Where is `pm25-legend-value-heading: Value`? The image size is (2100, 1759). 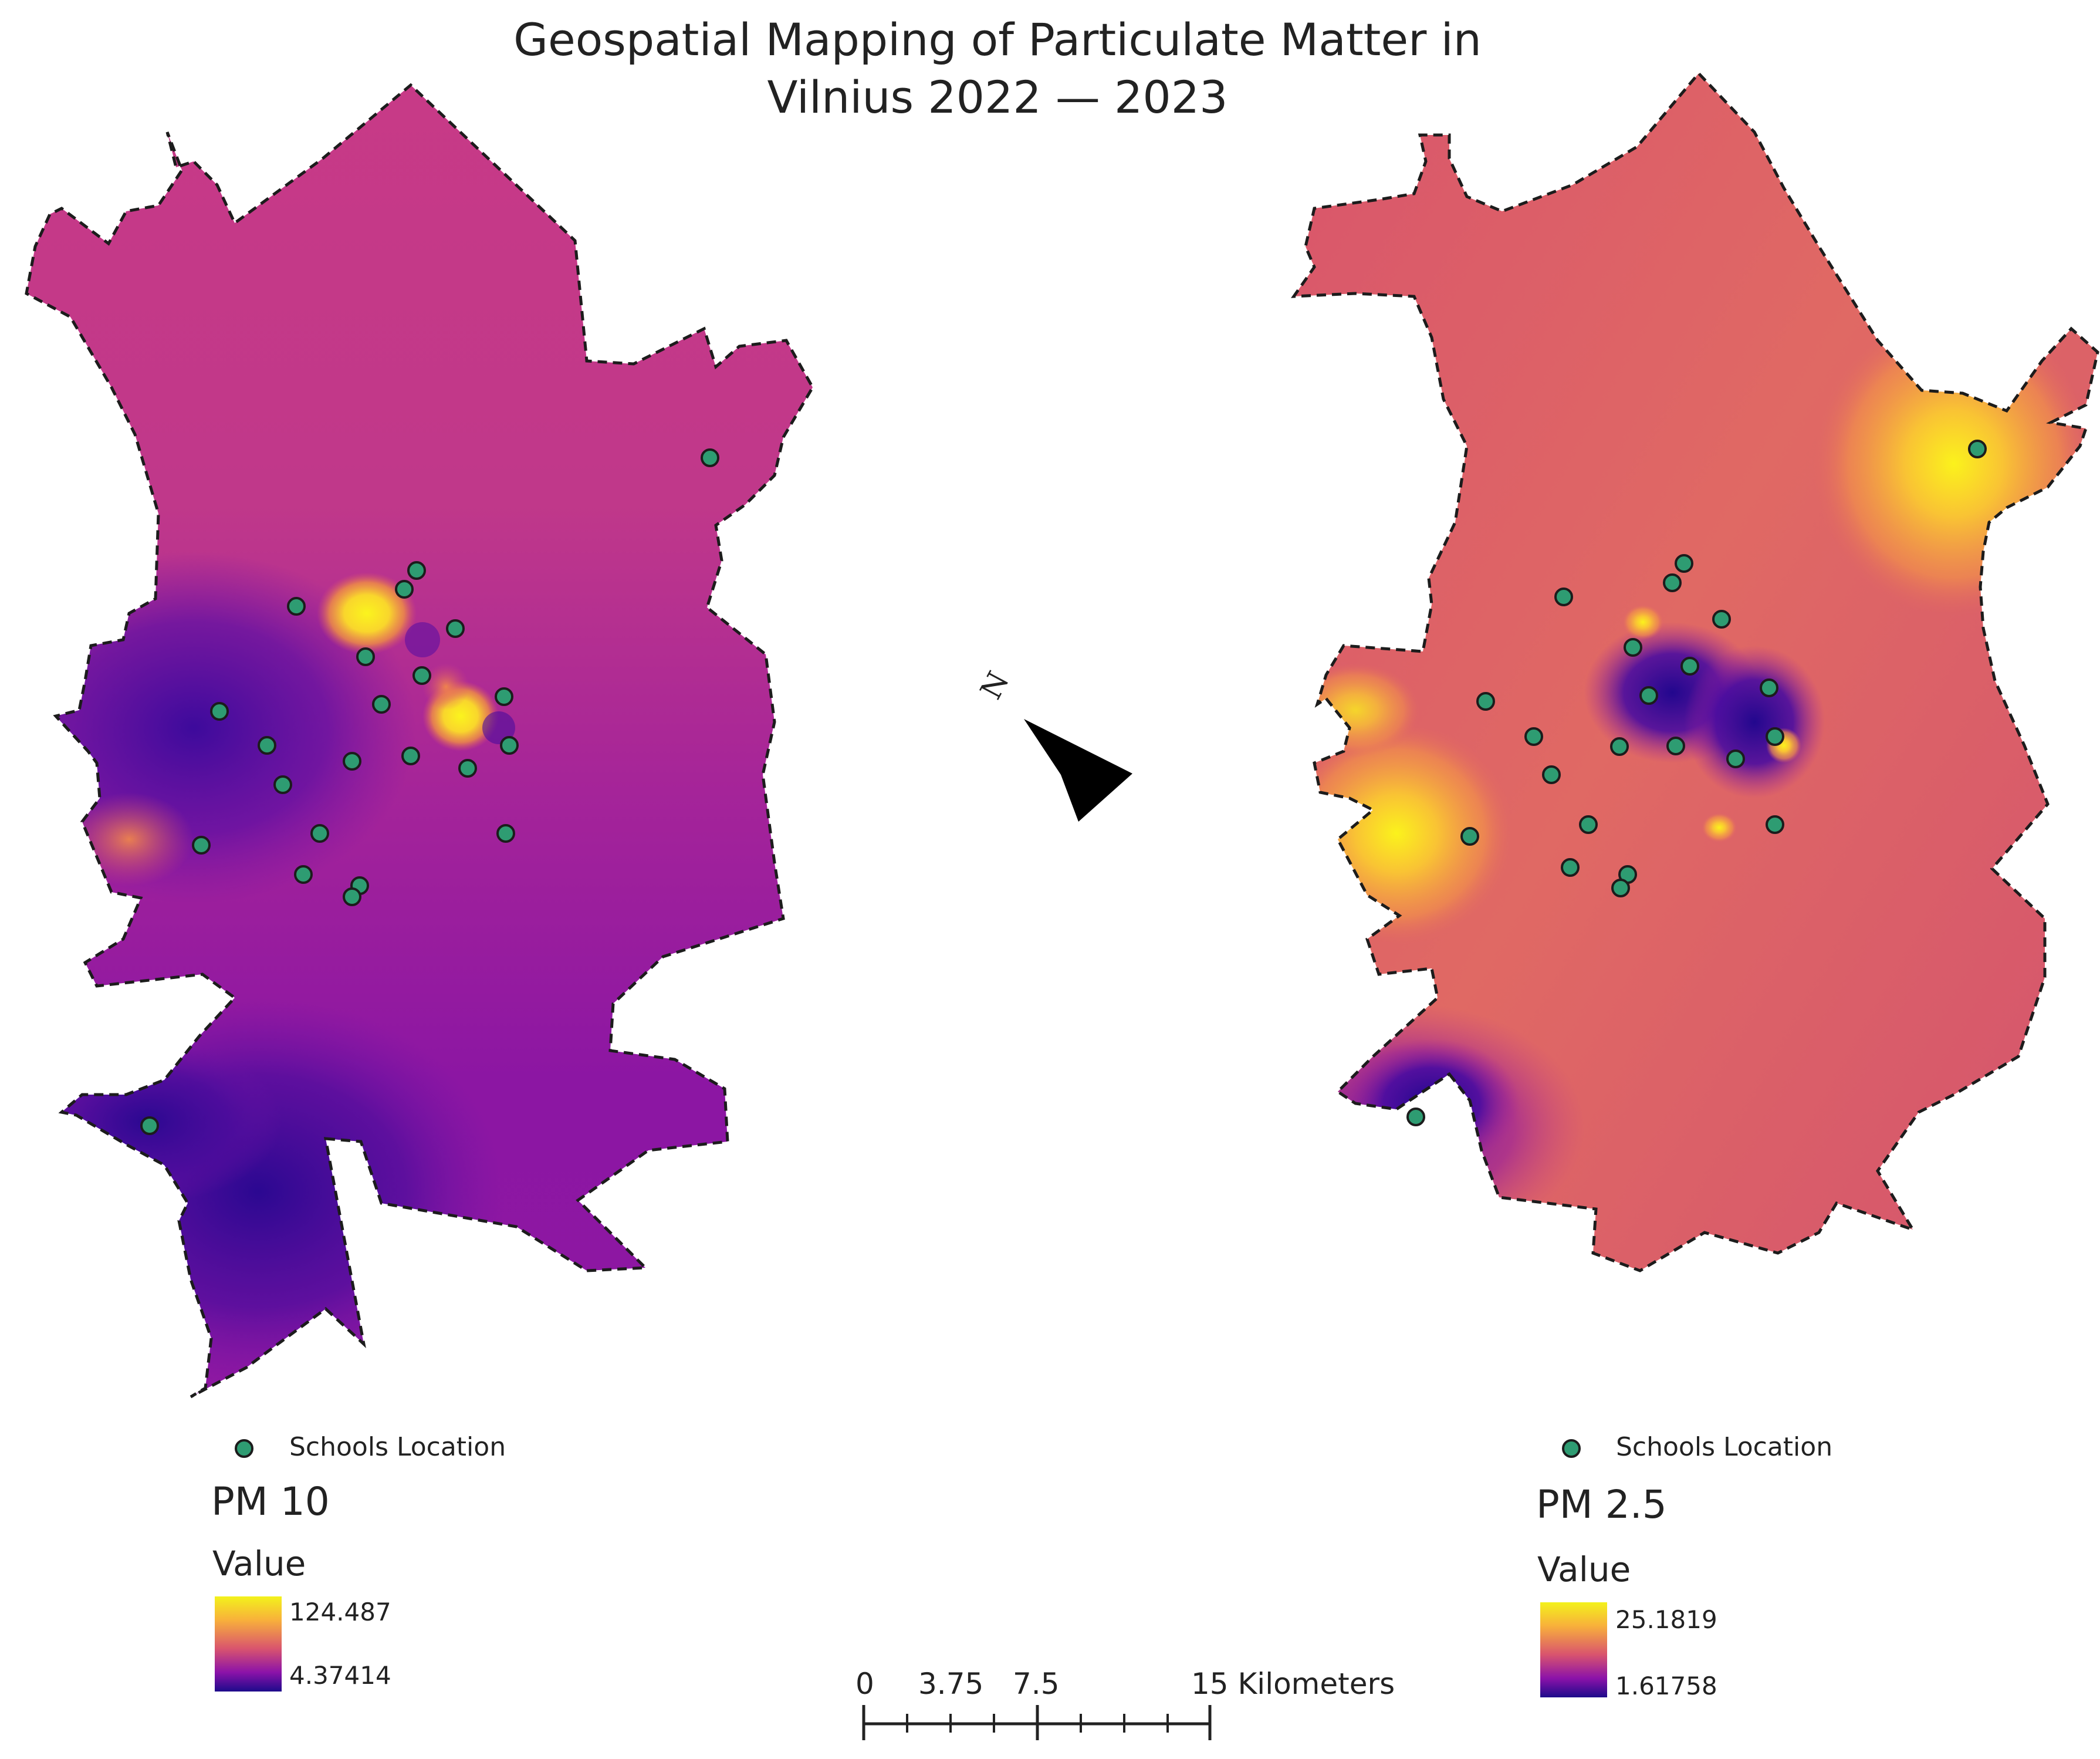 pm25-legend-value-heading: Value is located at coordinates (1584, 1569).